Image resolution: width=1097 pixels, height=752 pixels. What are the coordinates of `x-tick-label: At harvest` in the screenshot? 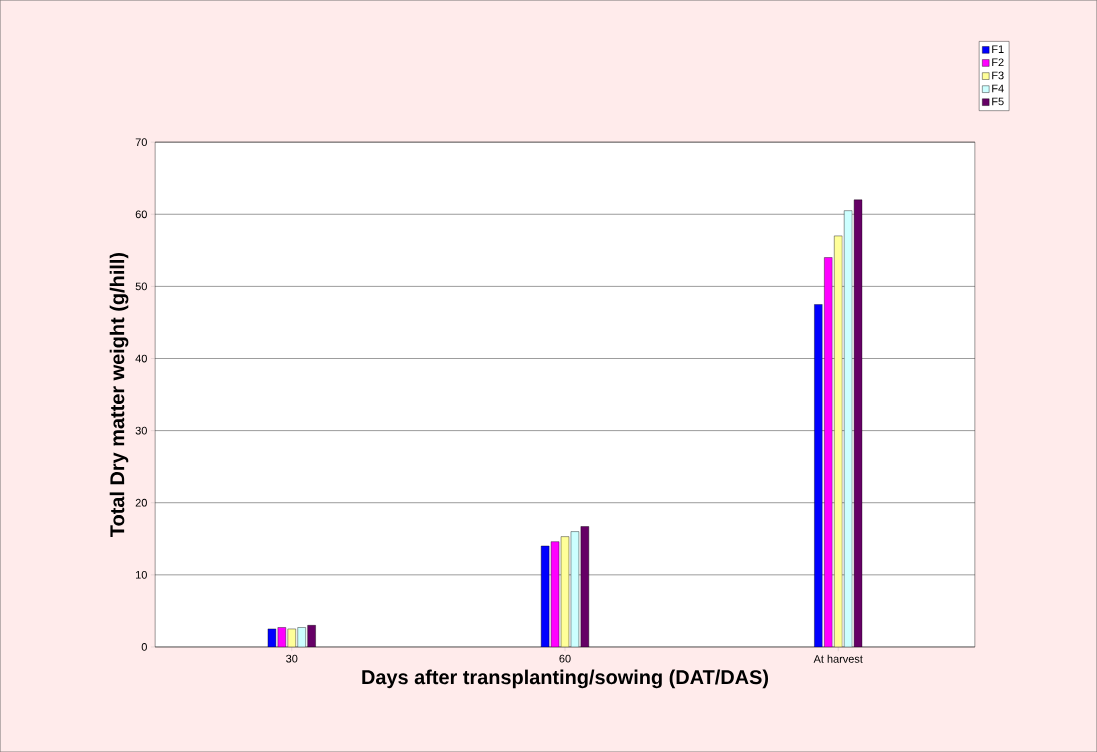 It's located at (838, 658).